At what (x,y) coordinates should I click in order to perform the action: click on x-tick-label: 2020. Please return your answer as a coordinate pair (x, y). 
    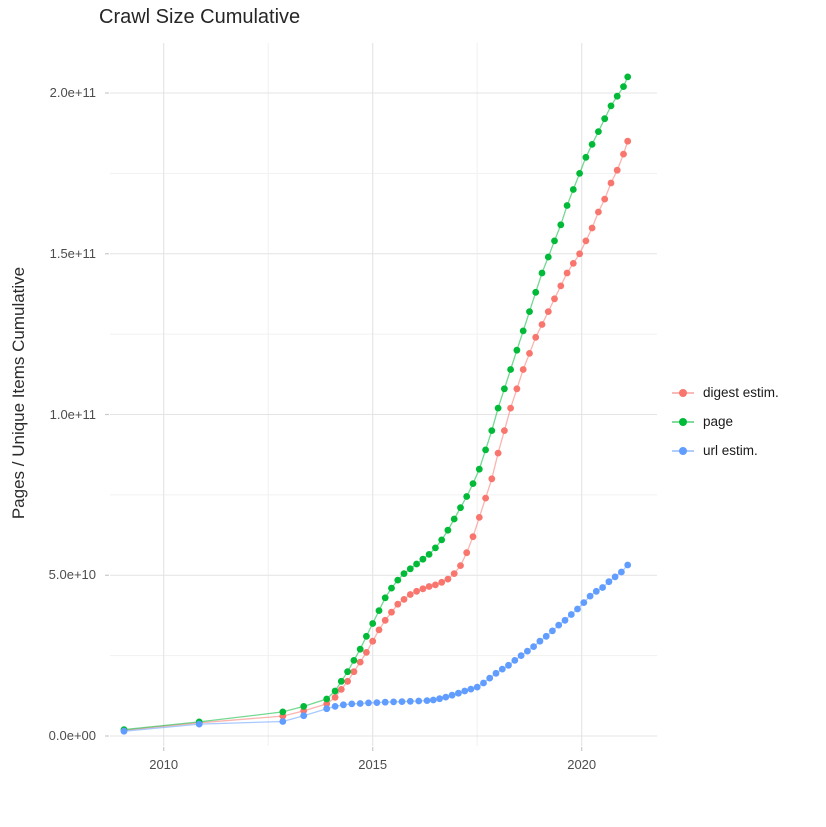
    Looking at the image, I should click on (582, 764).